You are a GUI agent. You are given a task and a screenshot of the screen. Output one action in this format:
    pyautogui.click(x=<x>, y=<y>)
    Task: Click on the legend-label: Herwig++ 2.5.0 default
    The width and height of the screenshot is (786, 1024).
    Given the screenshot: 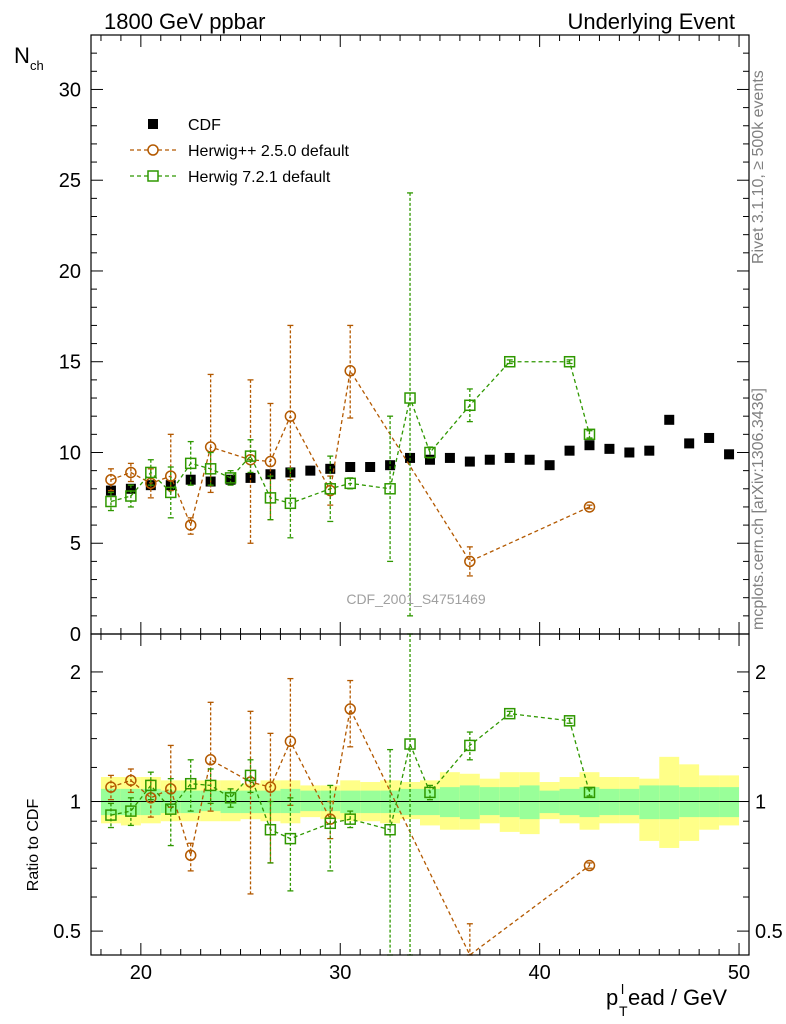 What is the action you would take?
    pyautogui.click(x=269, y=151)
    